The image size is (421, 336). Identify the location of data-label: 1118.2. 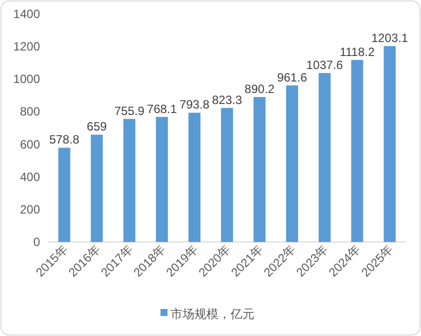
(357, 51).